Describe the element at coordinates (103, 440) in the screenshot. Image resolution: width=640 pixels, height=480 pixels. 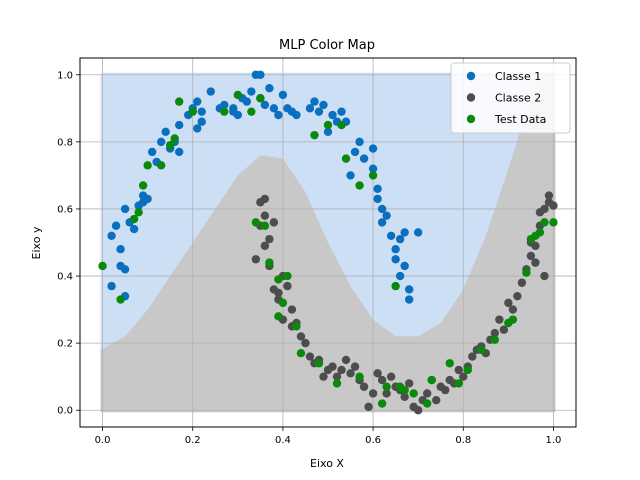
I see `x-tick-label: 0.0` at that location.